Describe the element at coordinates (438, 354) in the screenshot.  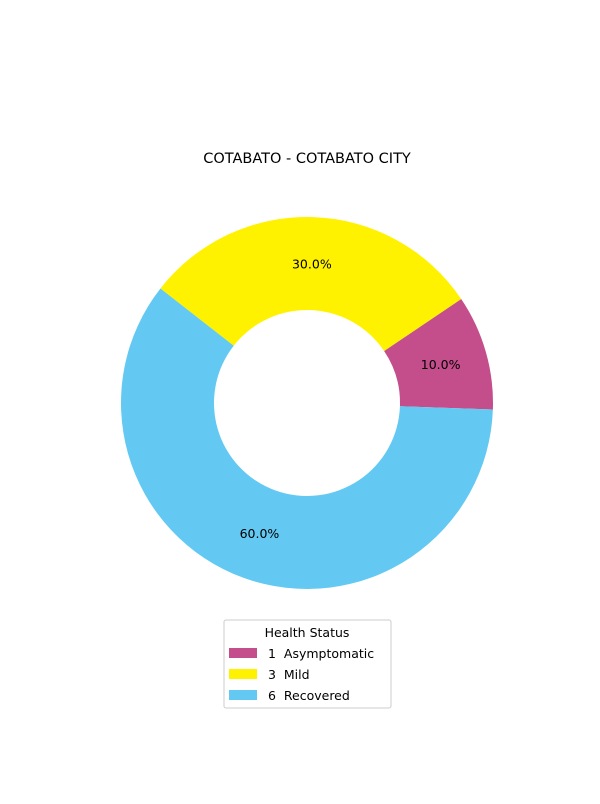
I see `slice-asymptomatic` at that location.